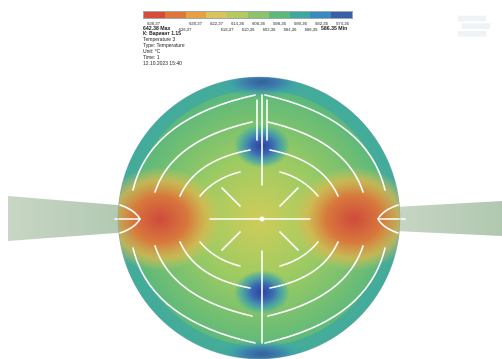  What do you see at coordinates (153, 23) in the screenshot?
I see `legend-tick-label: 638,37` at bounding box center [153, 23].